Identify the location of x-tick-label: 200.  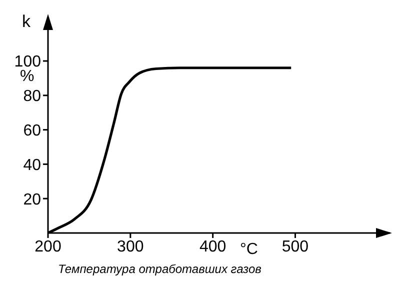
(48, 247).